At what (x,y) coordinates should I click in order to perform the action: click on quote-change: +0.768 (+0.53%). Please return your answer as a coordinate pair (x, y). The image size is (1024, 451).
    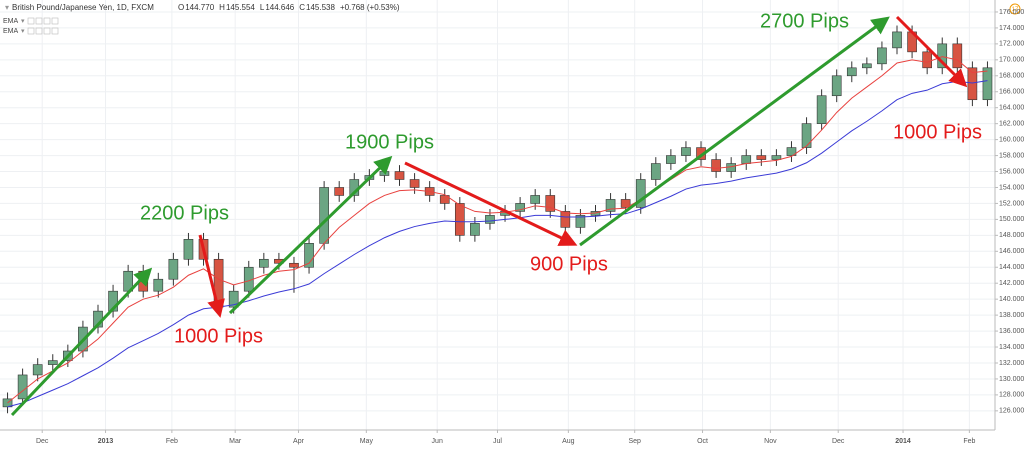
    Looking at the image, I should click on (370, 7).